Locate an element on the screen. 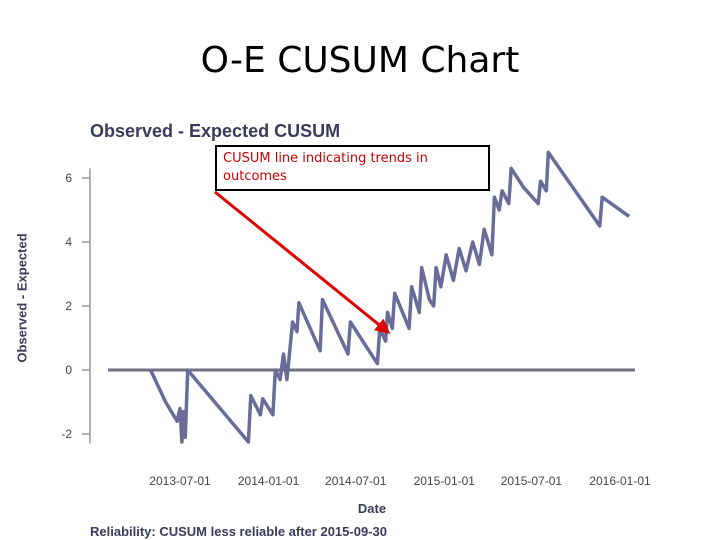  slide-title: O-E CUSUM Chart is located at coordinates (360, 60).